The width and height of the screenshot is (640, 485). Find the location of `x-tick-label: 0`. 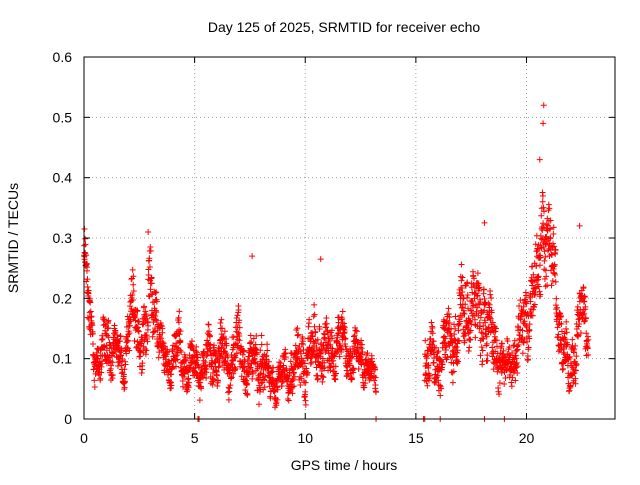

x-tick-label: 0 is located at coordinates (84, 438).